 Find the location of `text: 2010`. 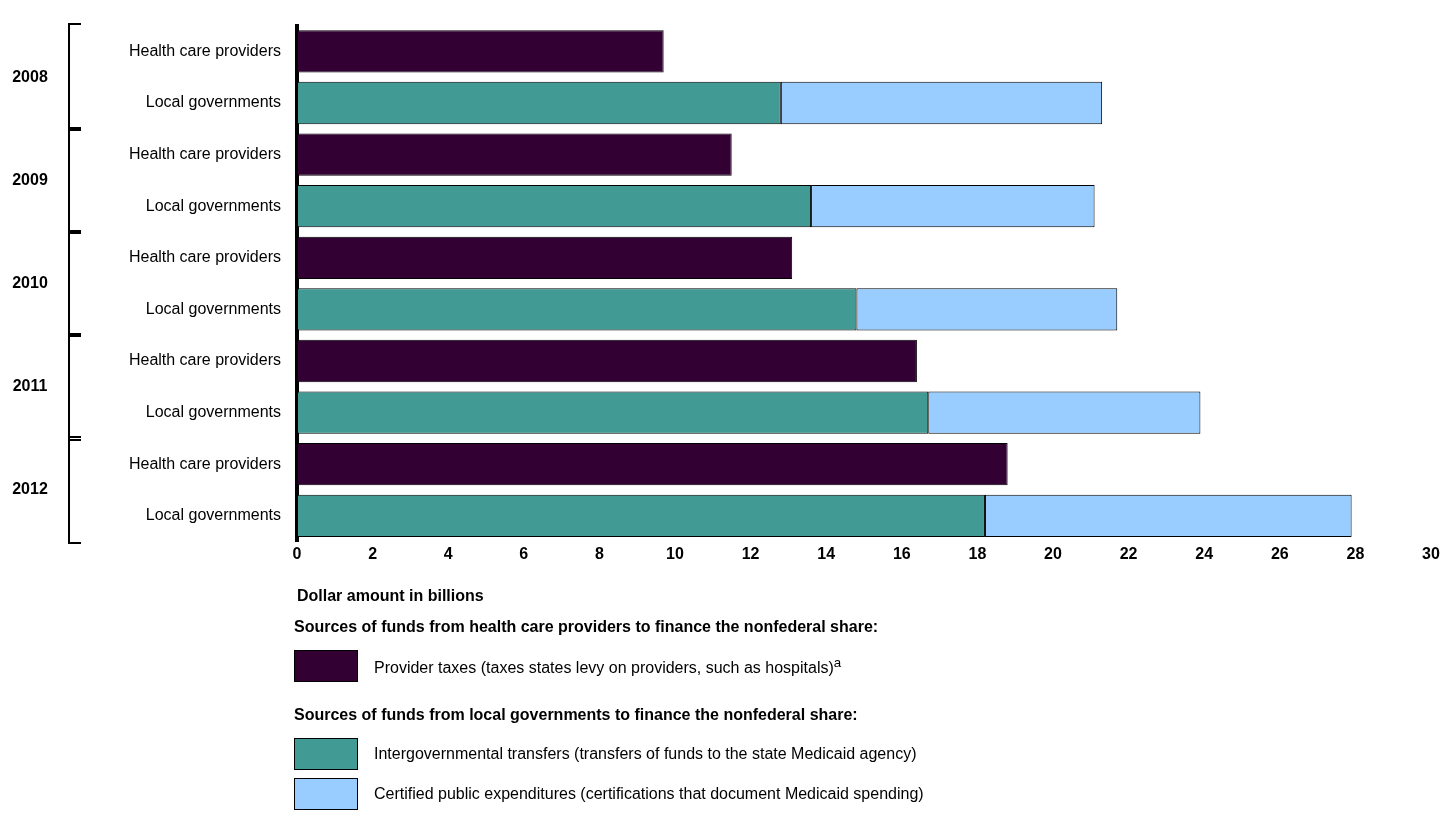

text: 2010 is located at coordinates (30, 283).